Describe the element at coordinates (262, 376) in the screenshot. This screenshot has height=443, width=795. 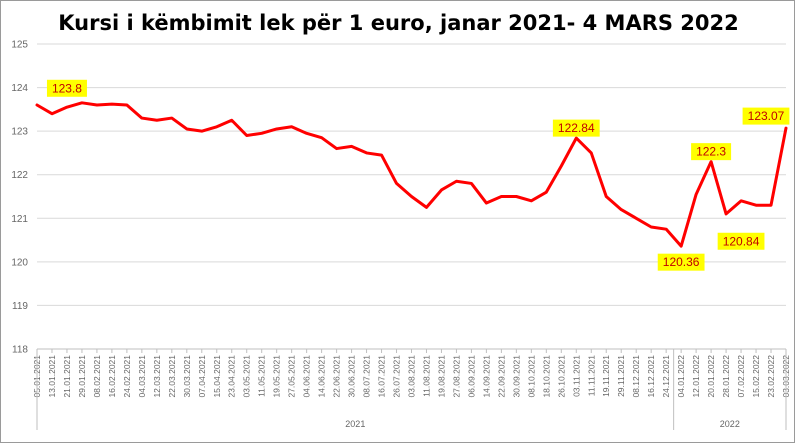
I see `x-tick-label: 11.05.2021` at that location.